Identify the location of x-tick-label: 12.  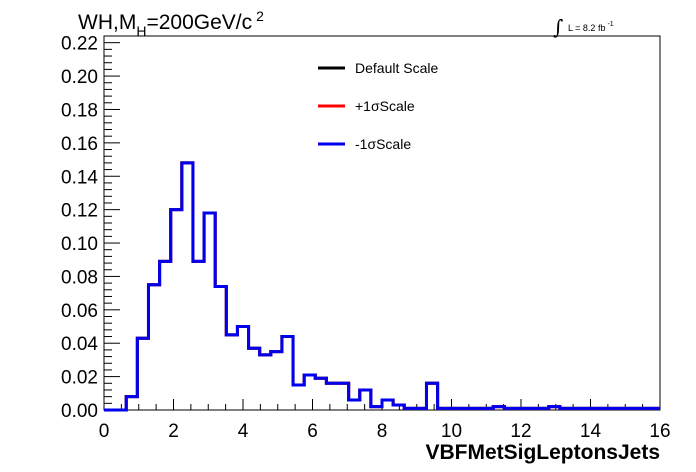
(520, 431).